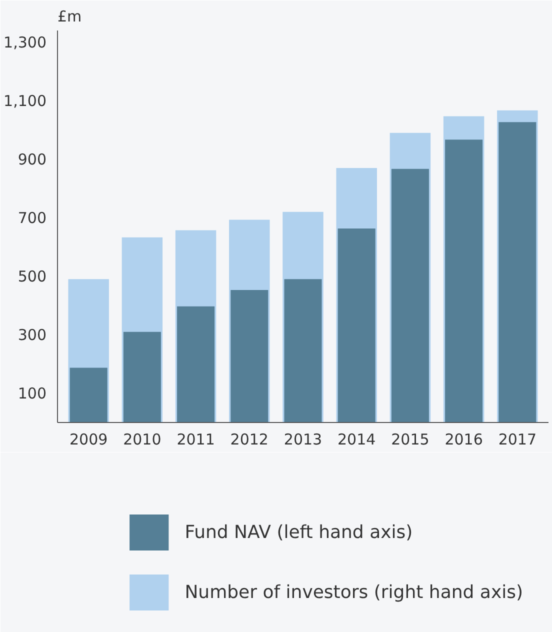  I want to click on x-tick-label: 2017, so click(517, 439).